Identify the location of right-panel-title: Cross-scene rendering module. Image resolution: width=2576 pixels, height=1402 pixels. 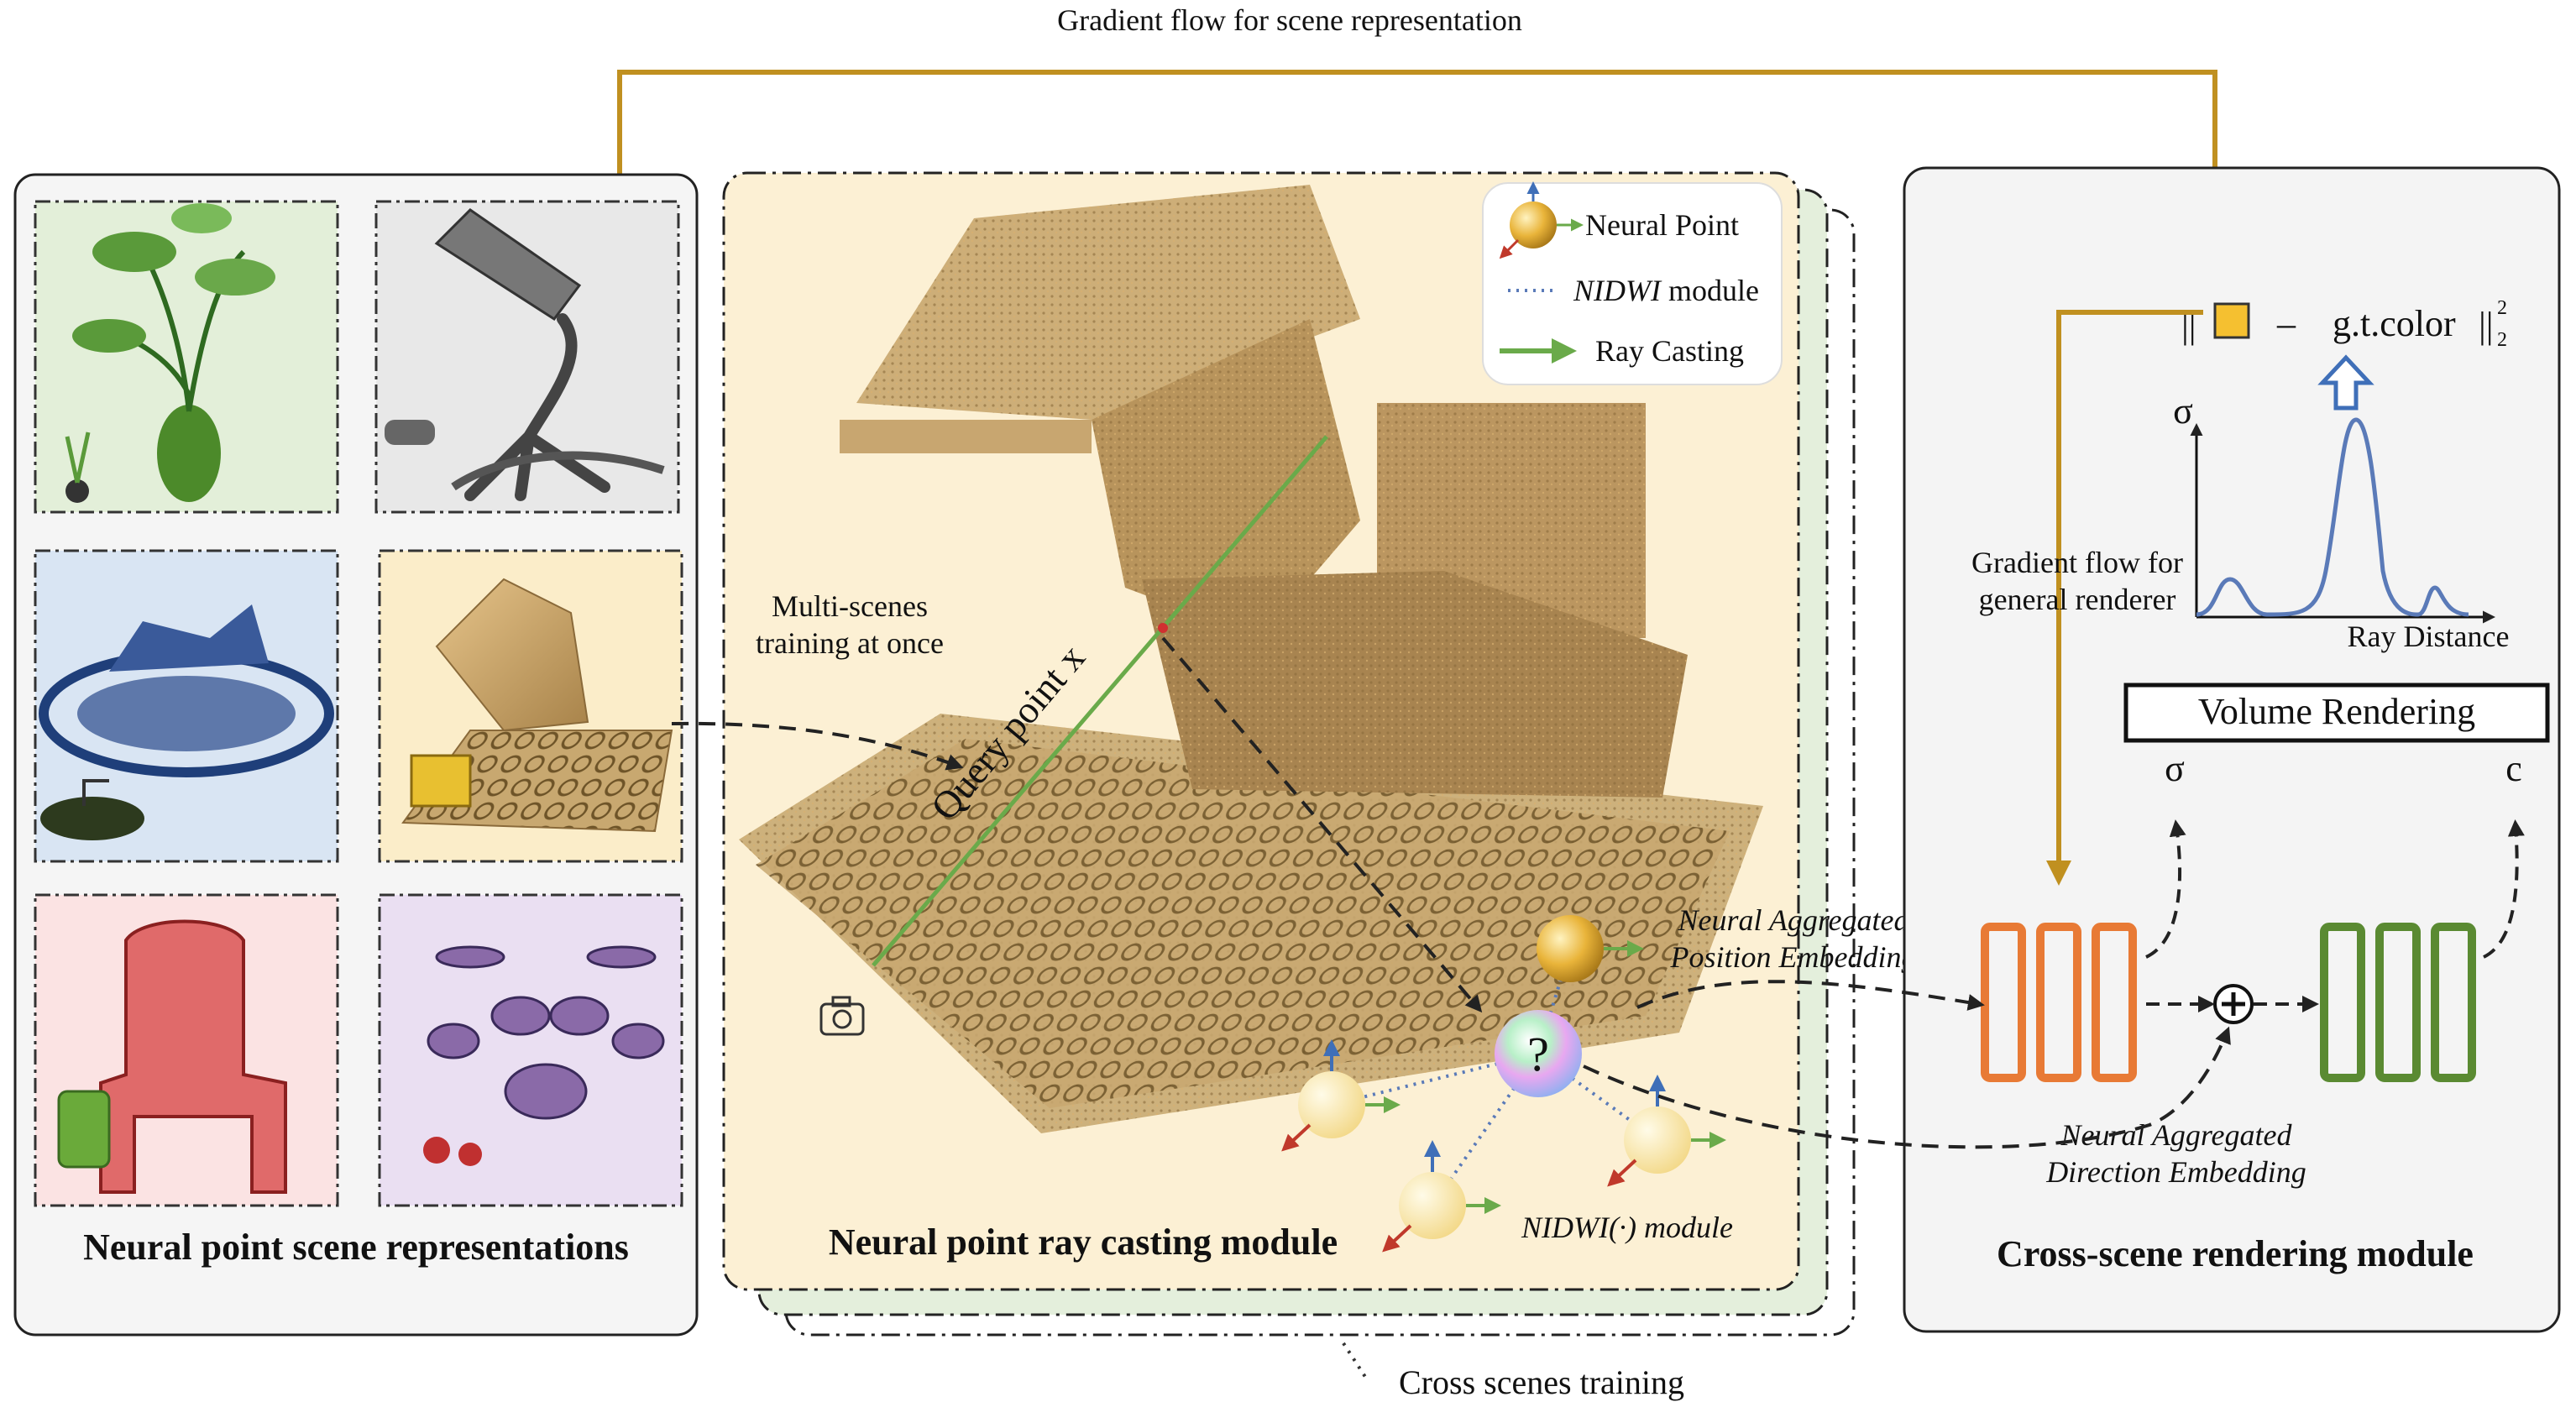
(2236, 1253).